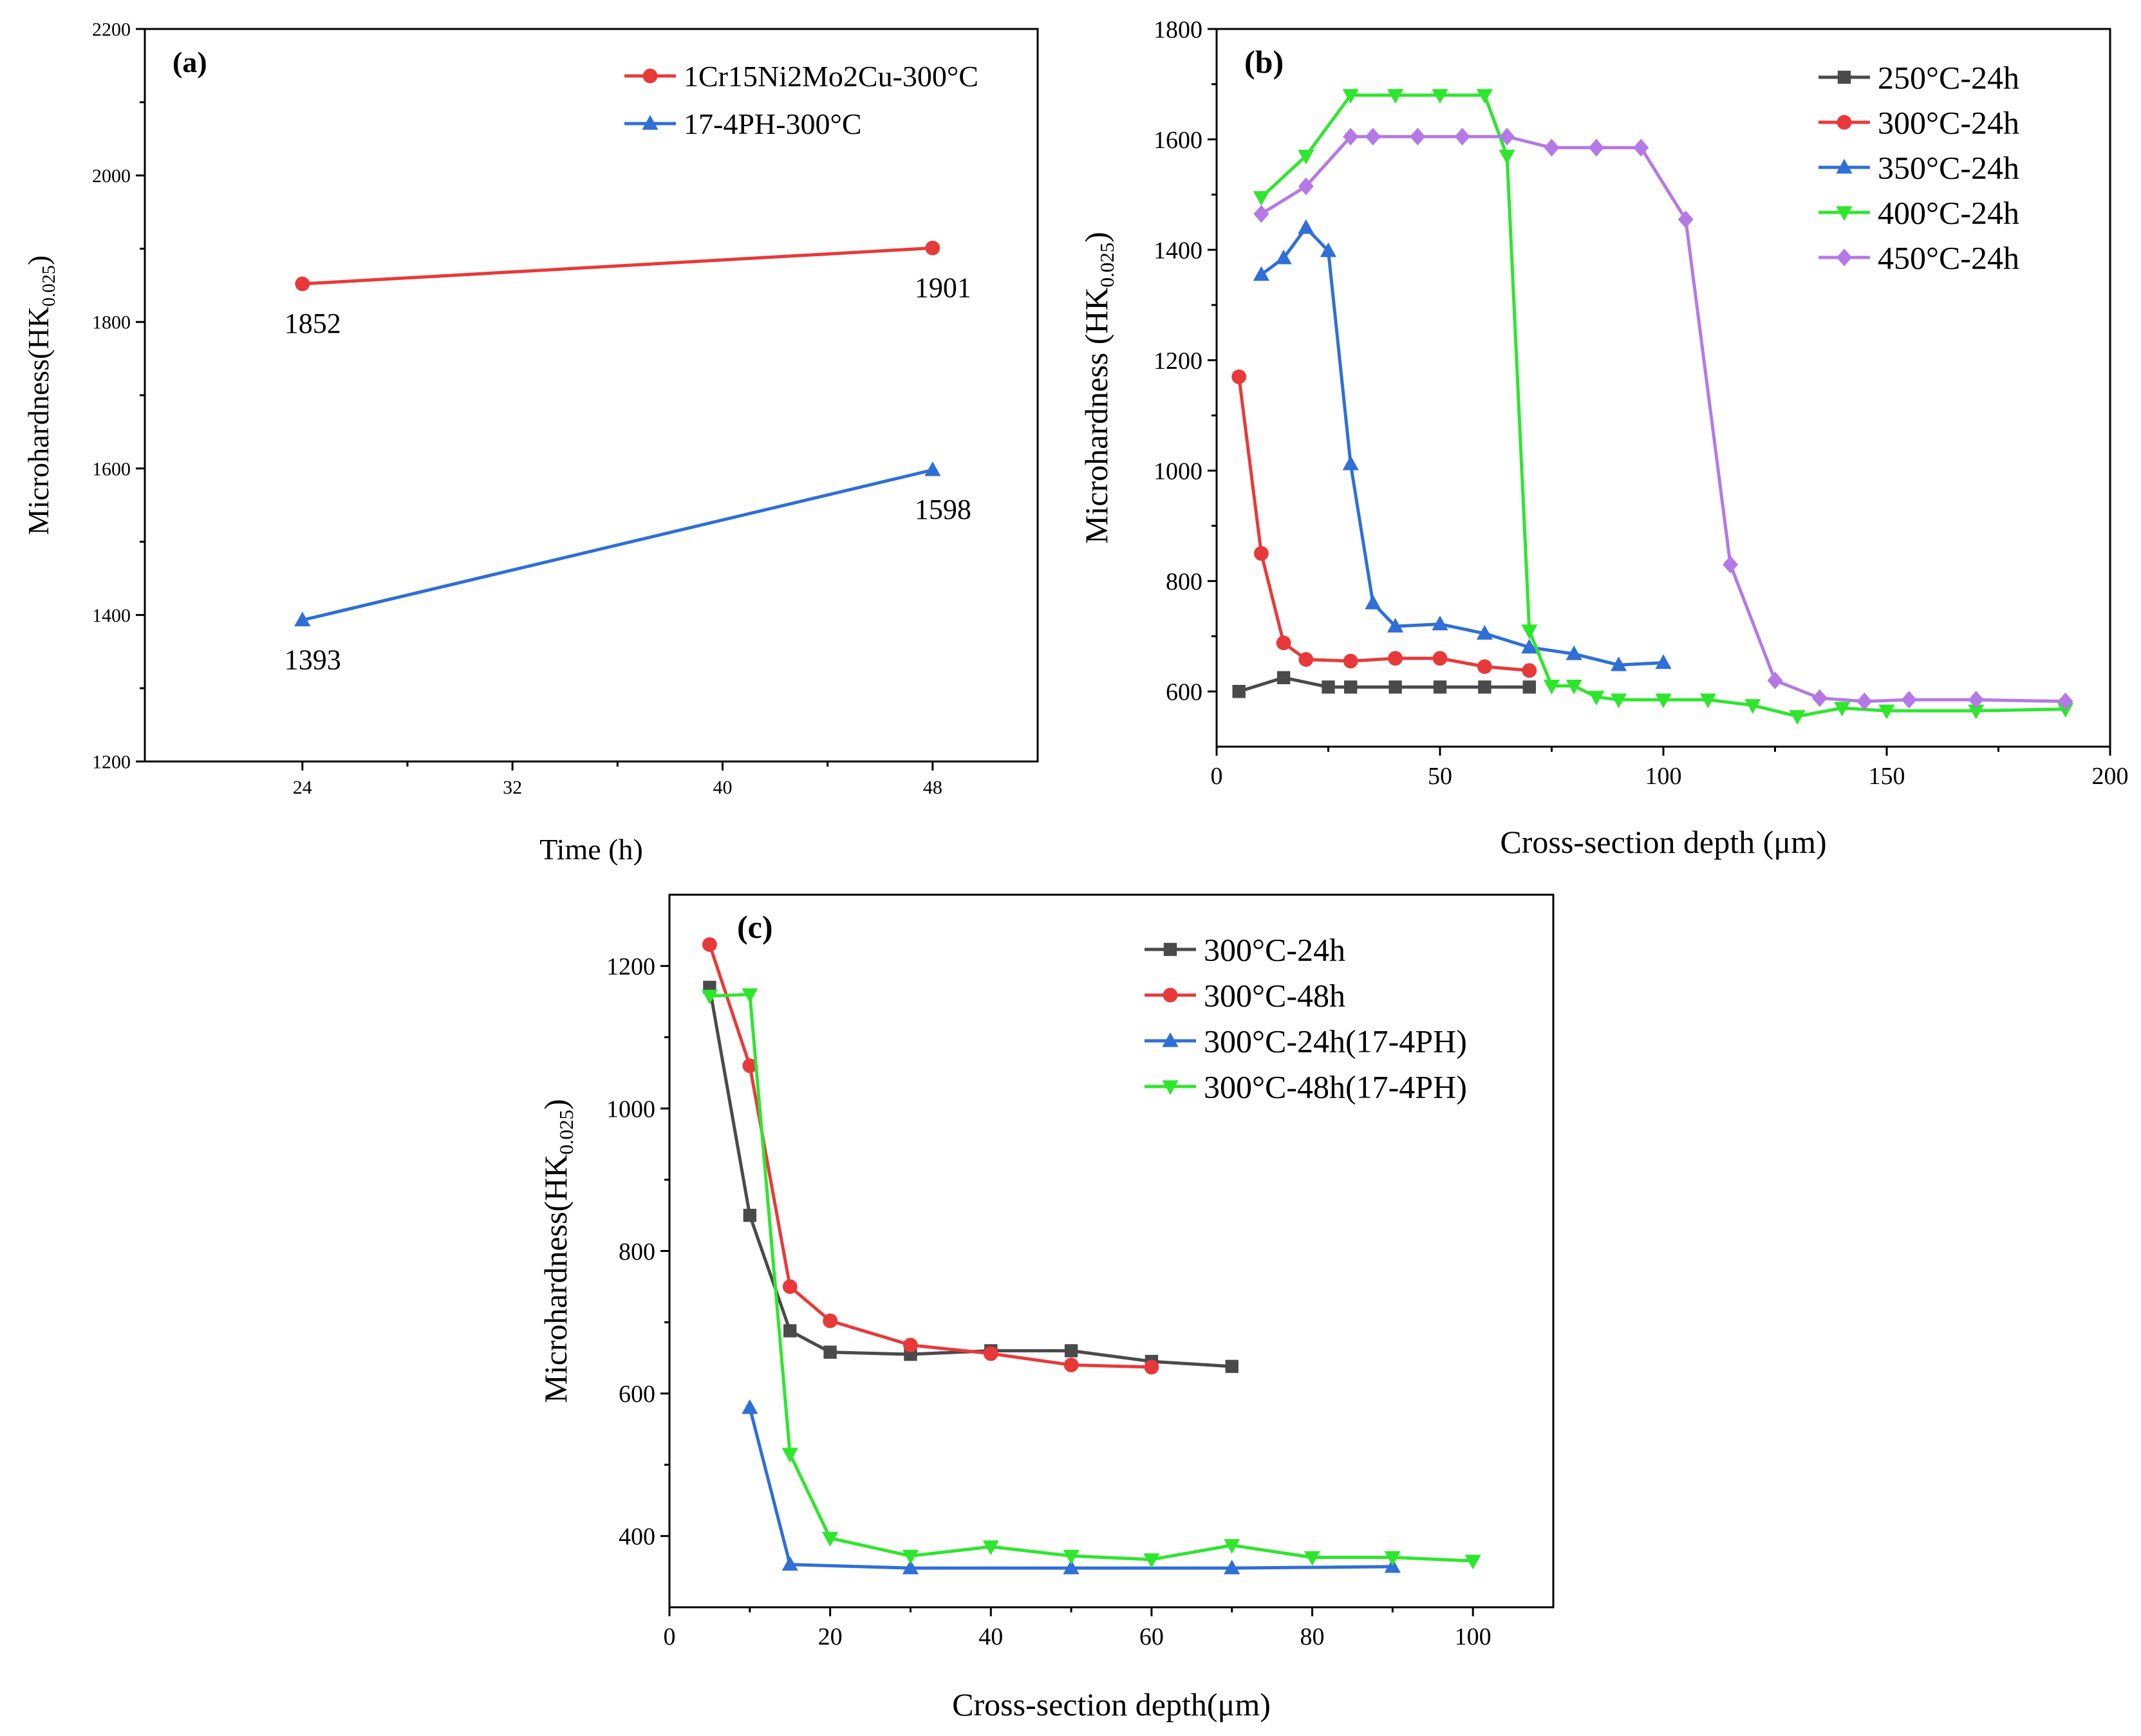  I want to click on y-axis-label-main: Microhardness(HK, so click(38, 421).